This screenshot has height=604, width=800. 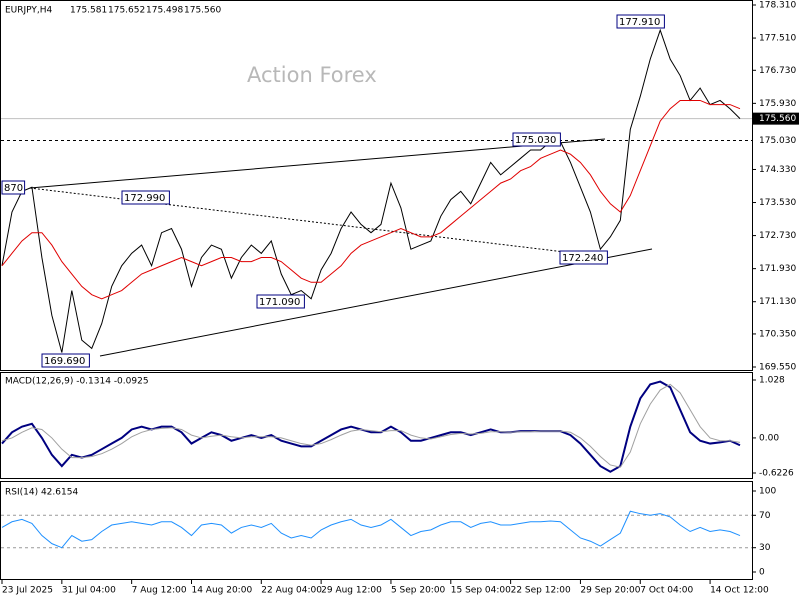 I want to click on annotation-label: 172.990, so click(x=144, y=198).